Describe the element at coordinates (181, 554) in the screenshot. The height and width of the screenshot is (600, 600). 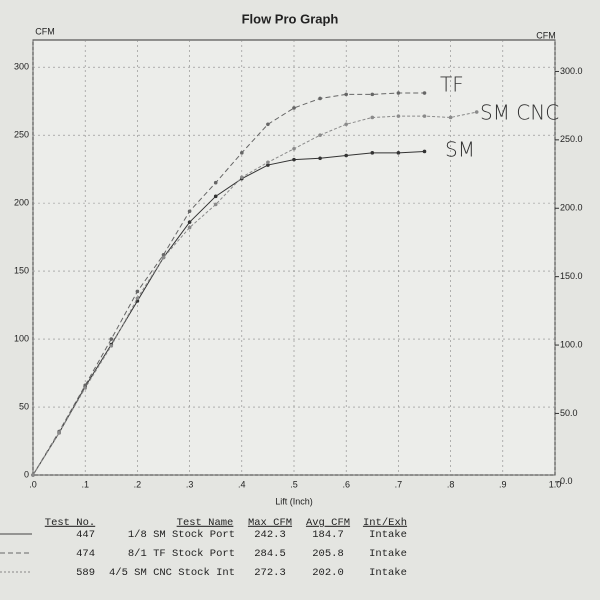
I see `table-cell: 8/1 TF Stock Port` at that location.